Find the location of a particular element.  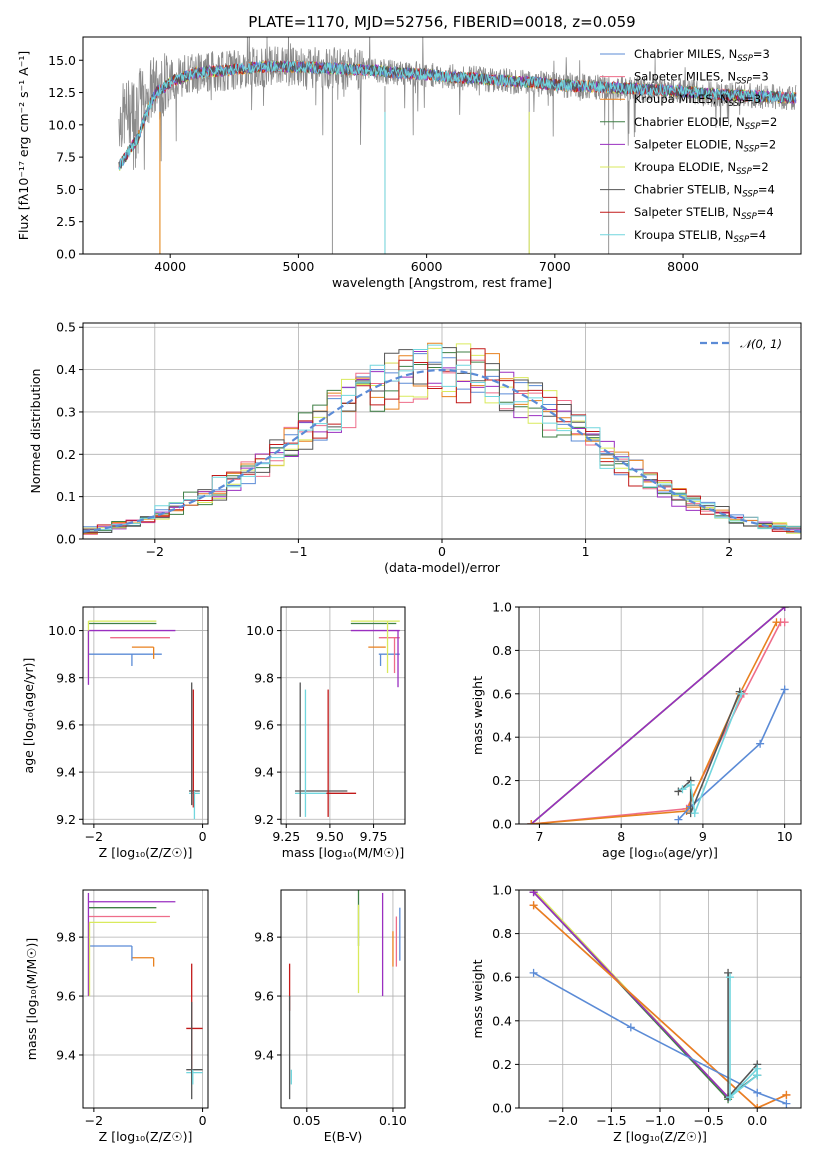

x-tick-label: 0.10 is located at coordinates (393, 1120).